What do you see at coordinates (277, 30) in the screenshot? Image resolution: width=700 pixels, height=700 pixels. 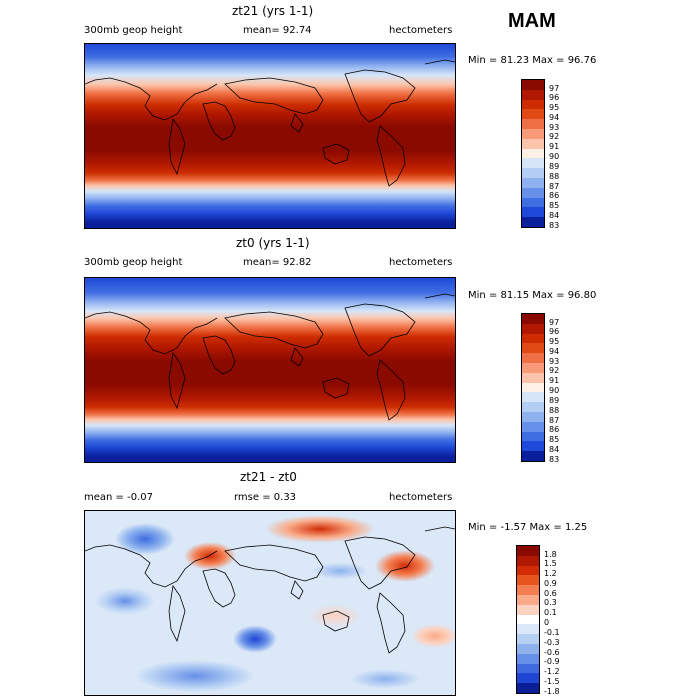 I see `mean-label: mean= 92.74` at bounding box center [277, 30].